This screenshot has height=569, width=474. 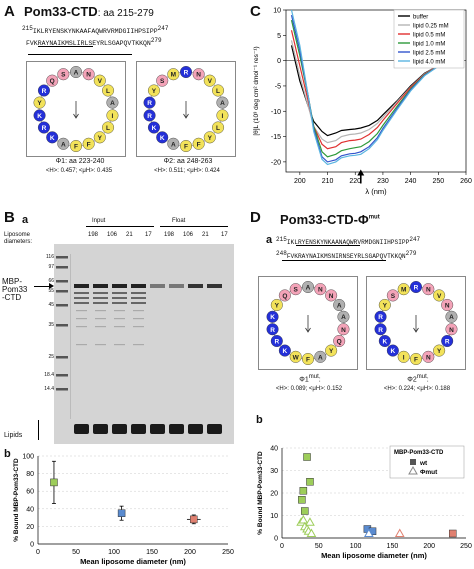 I want to click on panel-d-sequence-line2: 248FVKRAYNAIKMSNIRNSEYRLSGAPQVTKKQN279, so click(x=346, y=255).